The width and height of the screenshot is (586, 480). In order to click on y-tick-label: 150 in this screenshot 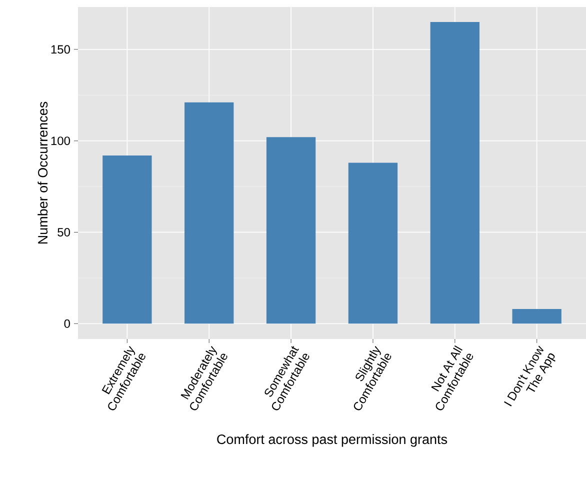, I will do `click(60, 49)`.